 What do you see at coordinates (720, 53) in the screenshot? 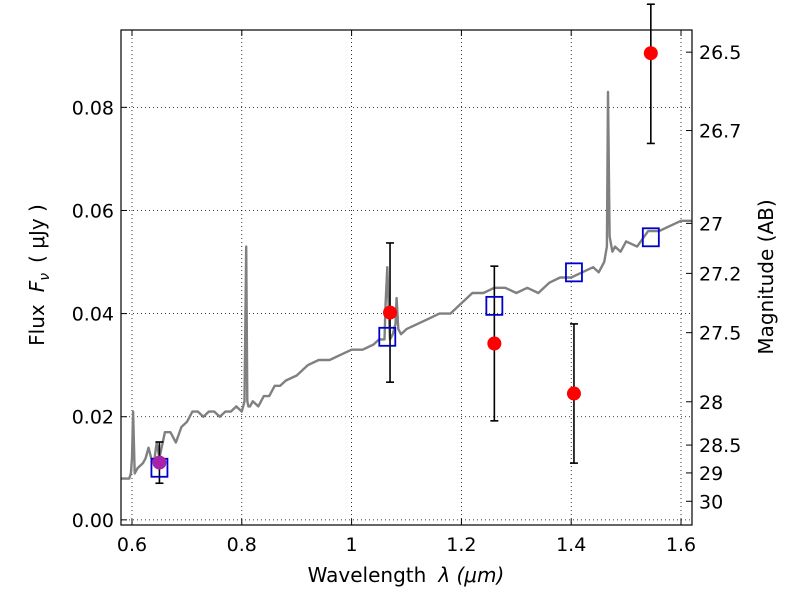
I see `y2-tick-label: 26.5` at bounding box center [720, 53].